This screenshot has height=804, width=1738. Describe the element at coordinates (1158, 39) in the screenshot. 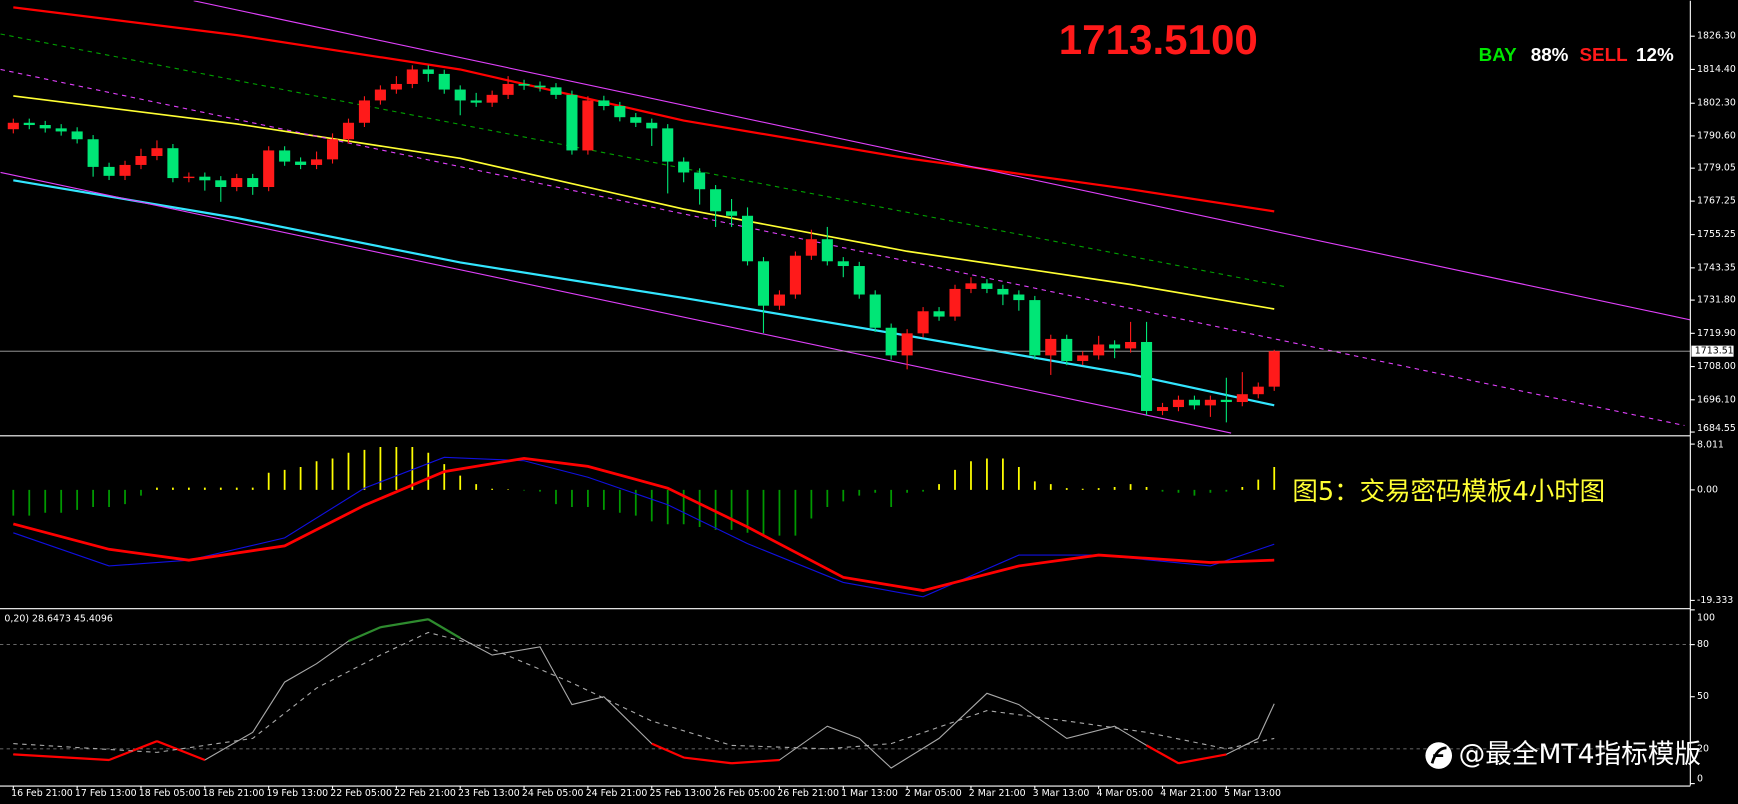

I see `price-display: 1713.5100` at that location.